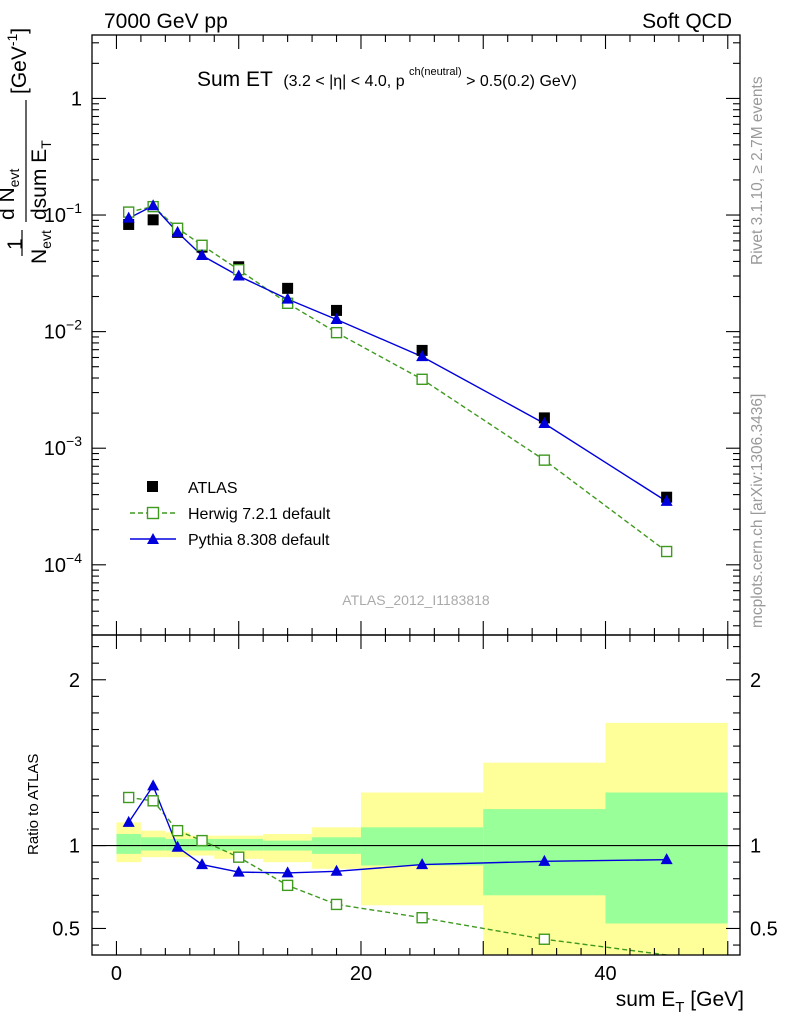  What do you see at coordinates (757, 511) in the screenshot?
I see `mcplots-label: mcplots.cern.ch [arXiv:1306.3436]` at bounding box center [757, 511].